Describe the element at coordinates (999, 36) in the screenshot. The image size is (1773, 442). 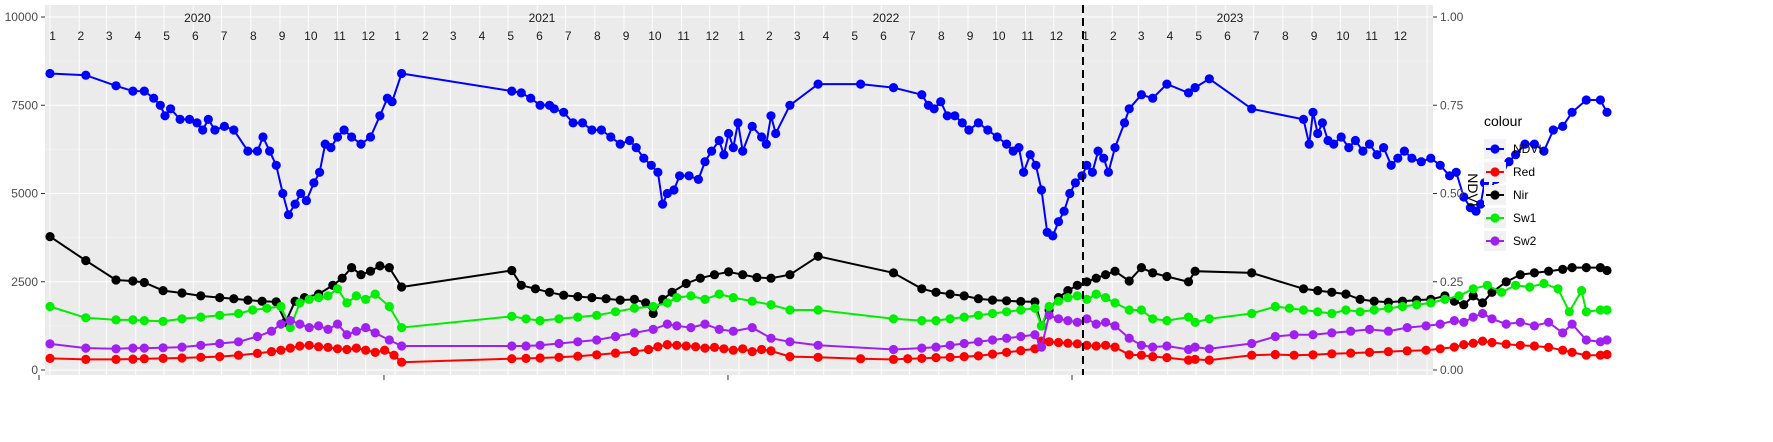
I see `month-label: 10` at that location.